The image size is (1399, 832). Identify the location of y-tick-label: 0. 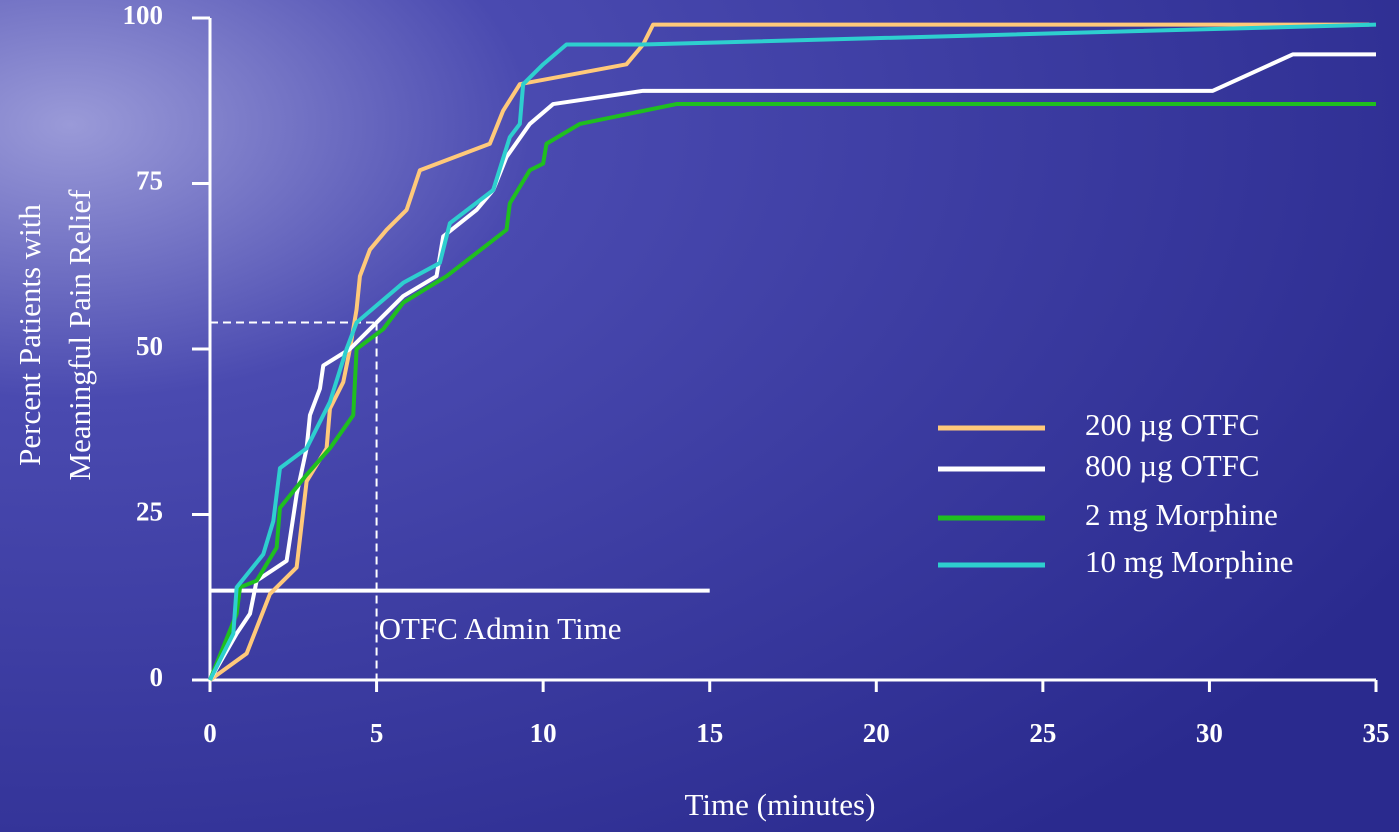
(157, 677).